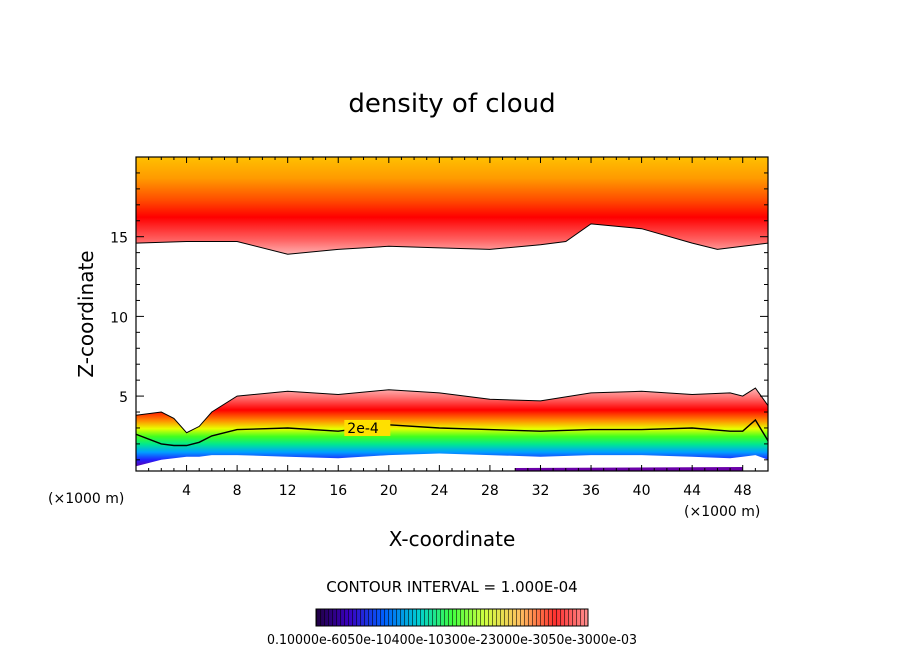 This screenshot has height=654, width=904. What do you see at coordinates (591, 491) in the screenshot?
I see `x-tick-label: 36` at bounding box center [591, 491].